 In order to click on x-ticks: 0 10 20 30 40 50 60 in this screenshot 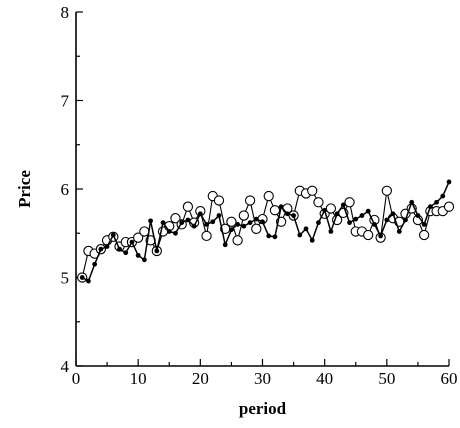, I will do `click(265, 373)`.